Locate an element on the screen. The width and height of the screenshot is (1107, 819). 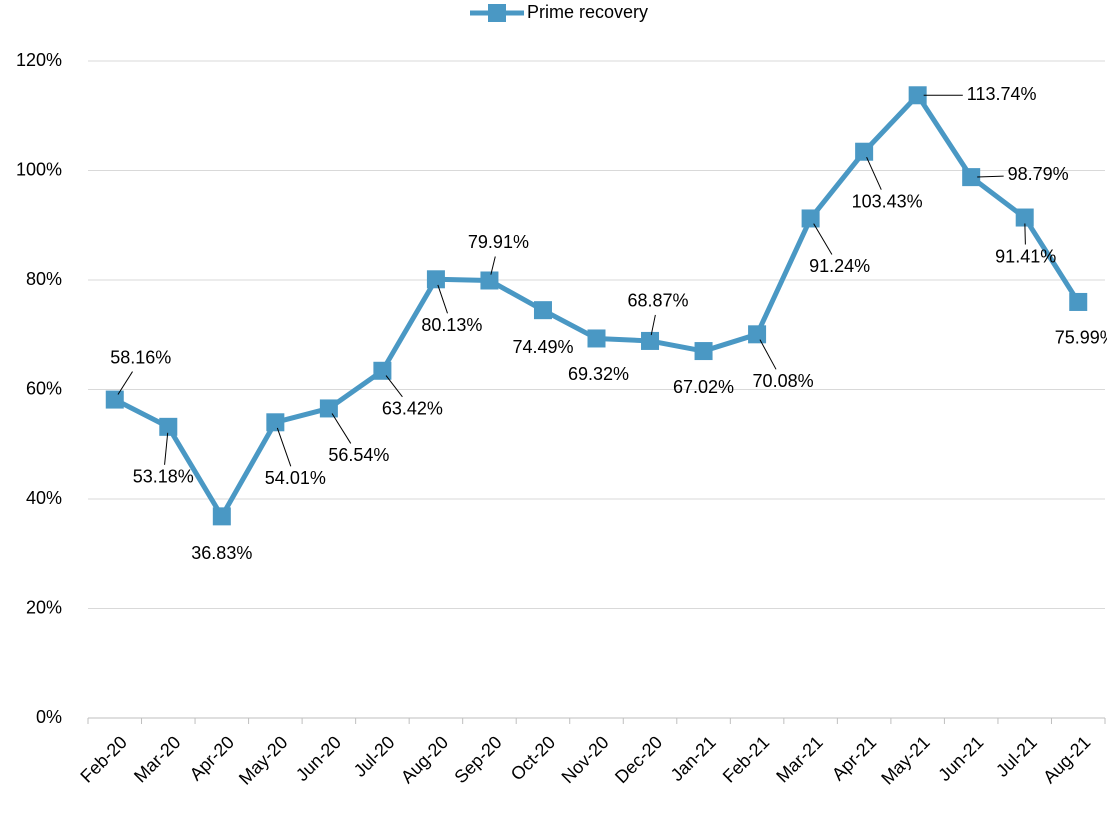
x-tick-label: Mar-20 is located at coordinates (157, 759).